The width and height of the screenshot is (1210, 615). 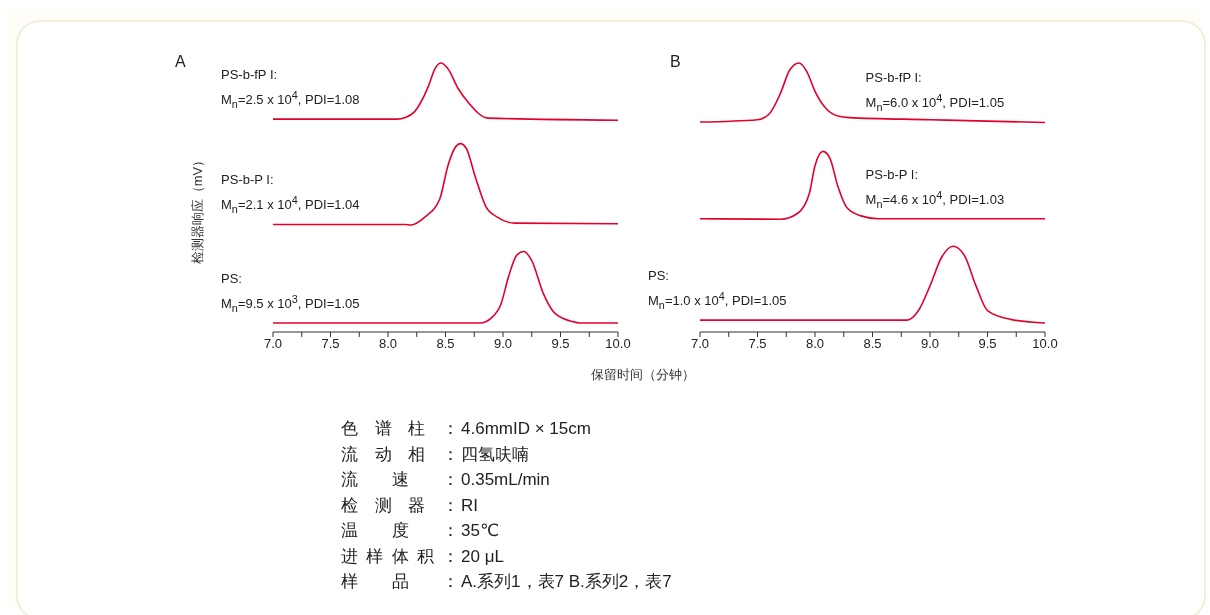 I want to click on series-label: PS: M$_{n}$=1.0 x 10$^{4}$, PDI=1.05, so click(x=717, y=290).